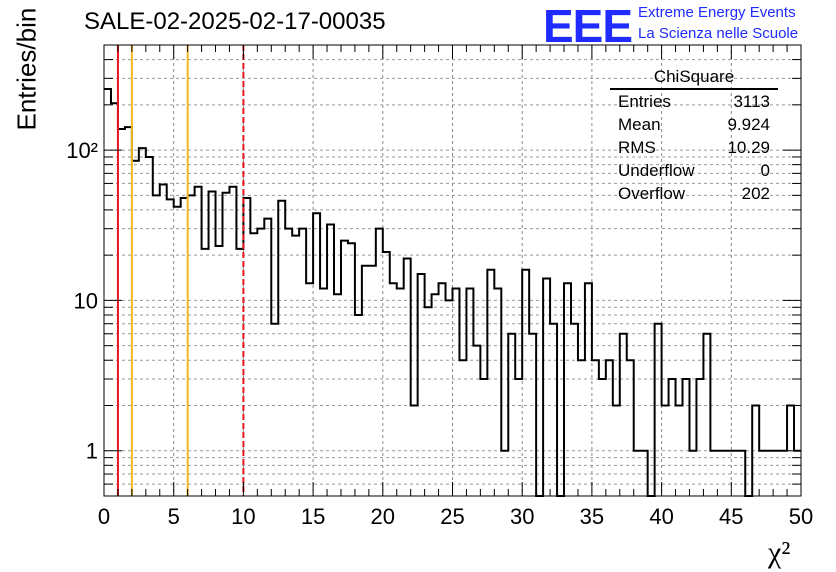  I want to click on x-tick-label: 25, so click(452, 516).